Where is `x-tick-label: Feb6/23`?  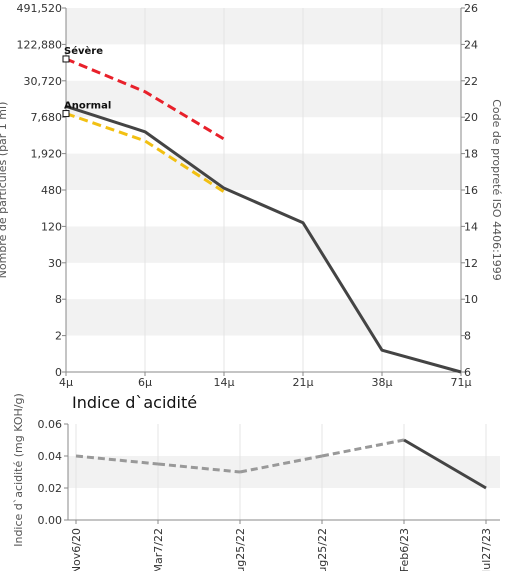 x-tick-label: Feb6/23 is located at coordinates (404, 549).